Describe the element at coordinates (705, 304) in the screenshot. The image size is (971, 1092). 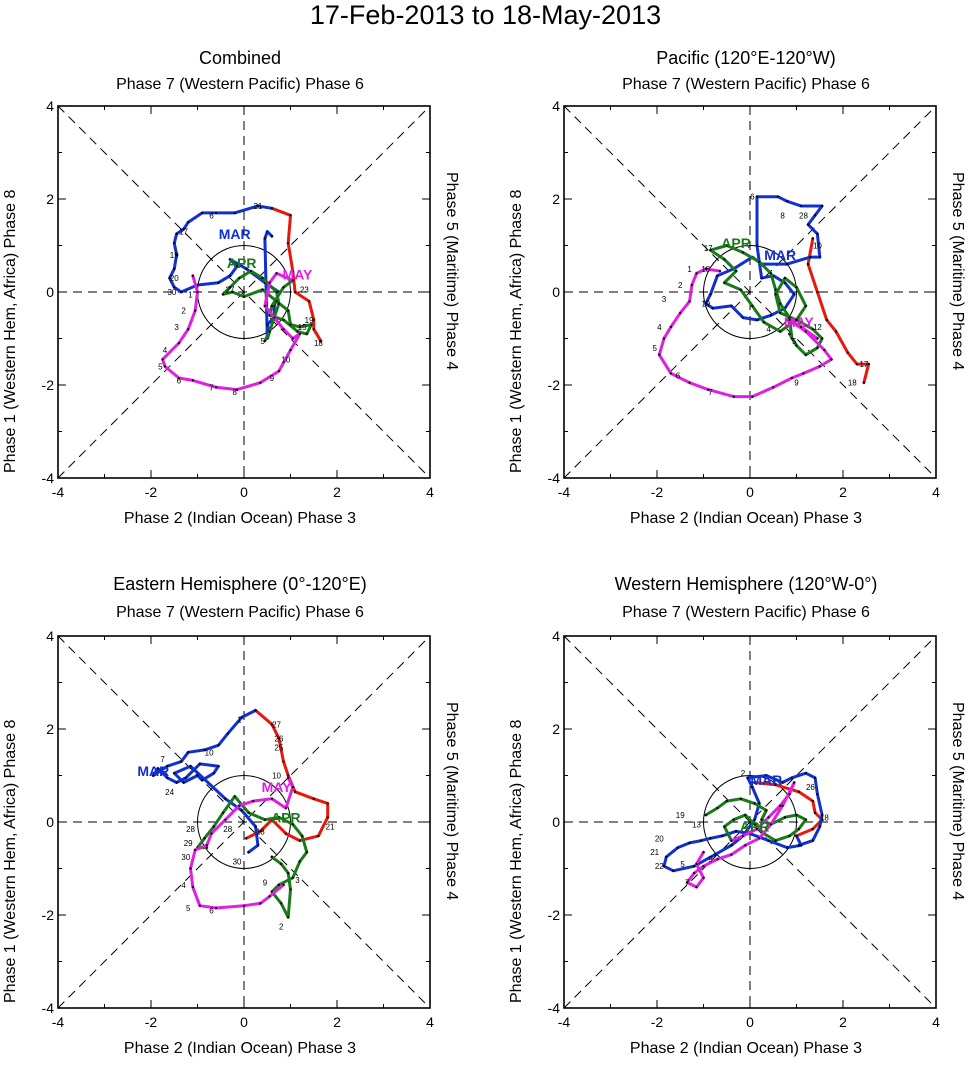
I see `day-label: 19` at that location.